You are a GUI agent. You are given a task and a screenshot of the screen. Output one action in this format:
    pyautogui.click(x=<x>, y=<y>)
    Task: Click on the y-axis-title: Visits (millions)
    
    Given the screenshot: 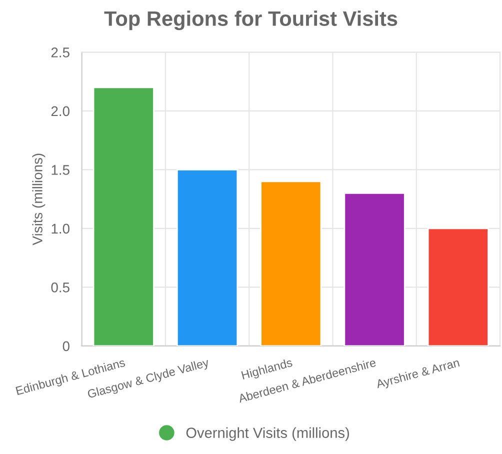 What is the action you would take?
    pyautogui.click(x=39, y=200)
    